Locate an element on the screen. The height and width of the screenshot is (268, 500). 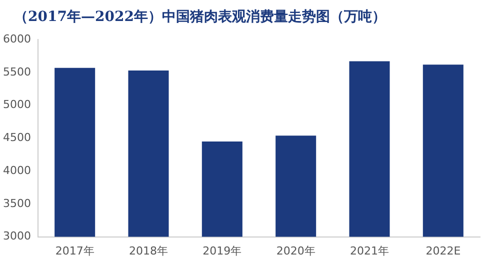
x-tick-label: 2020年 is located at coordinates (296, 251).